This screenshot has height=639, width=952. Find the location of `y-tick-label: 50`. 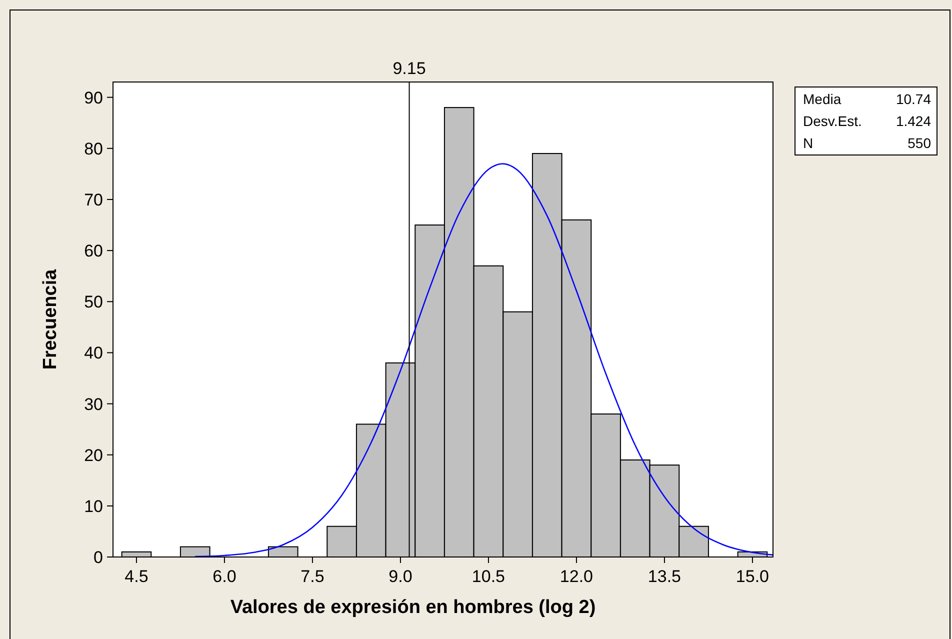

y-tick-label: 50 is located at coordinates (93, 302).